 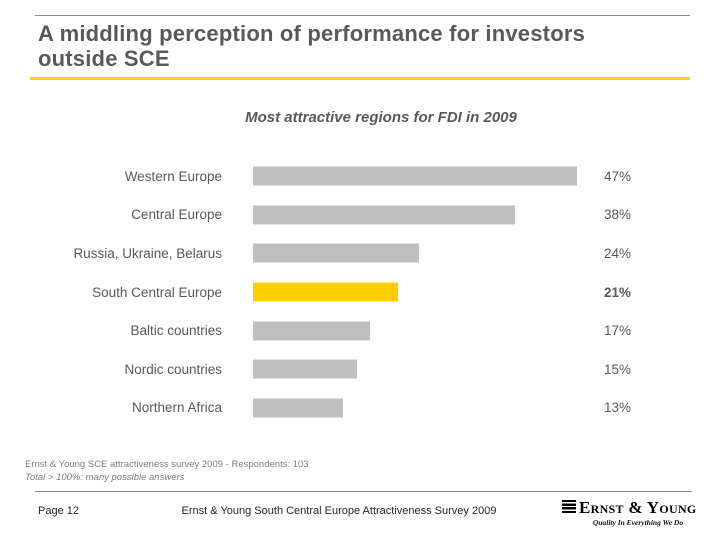 What do you see at coordinates (363, 491) in the screenshot?
I see `footer-rule` at bounding box center [363, 491].